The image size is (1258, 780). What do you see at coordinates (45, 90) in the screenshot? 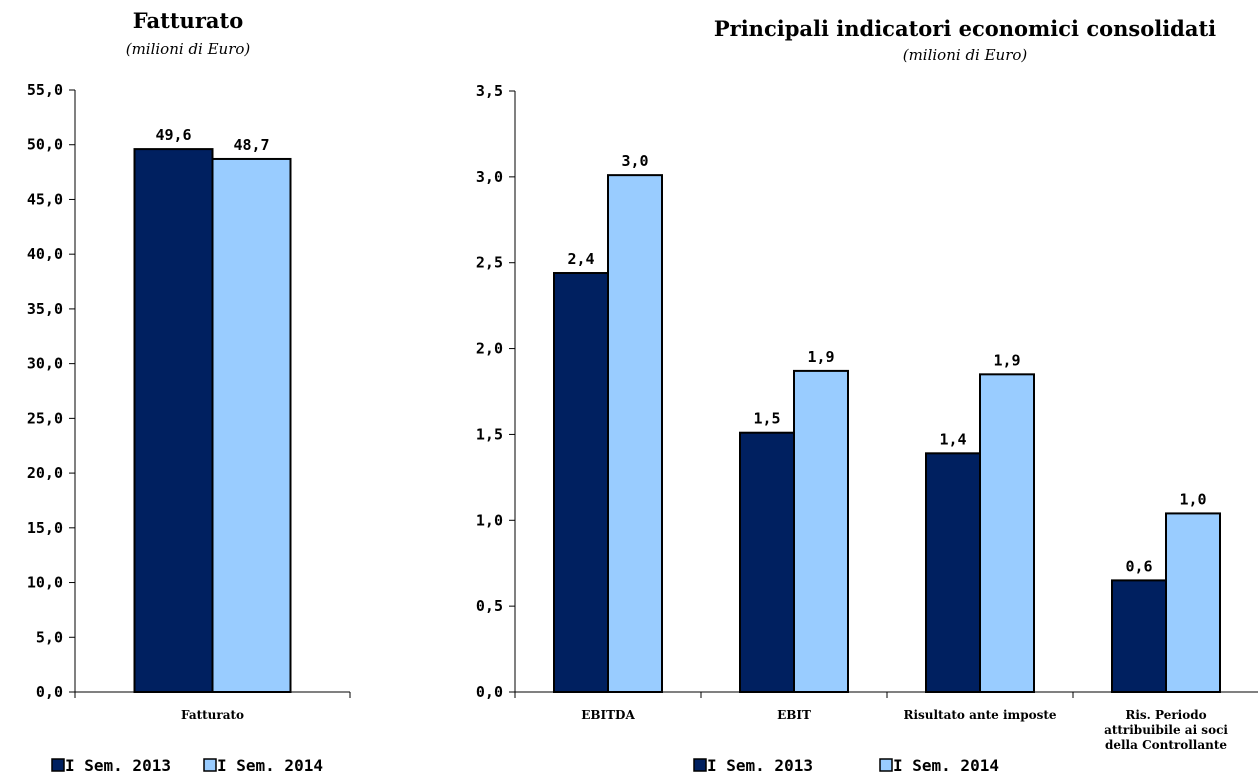
I see `y-tick-label: 55,0` at bounding box center [45, 90].